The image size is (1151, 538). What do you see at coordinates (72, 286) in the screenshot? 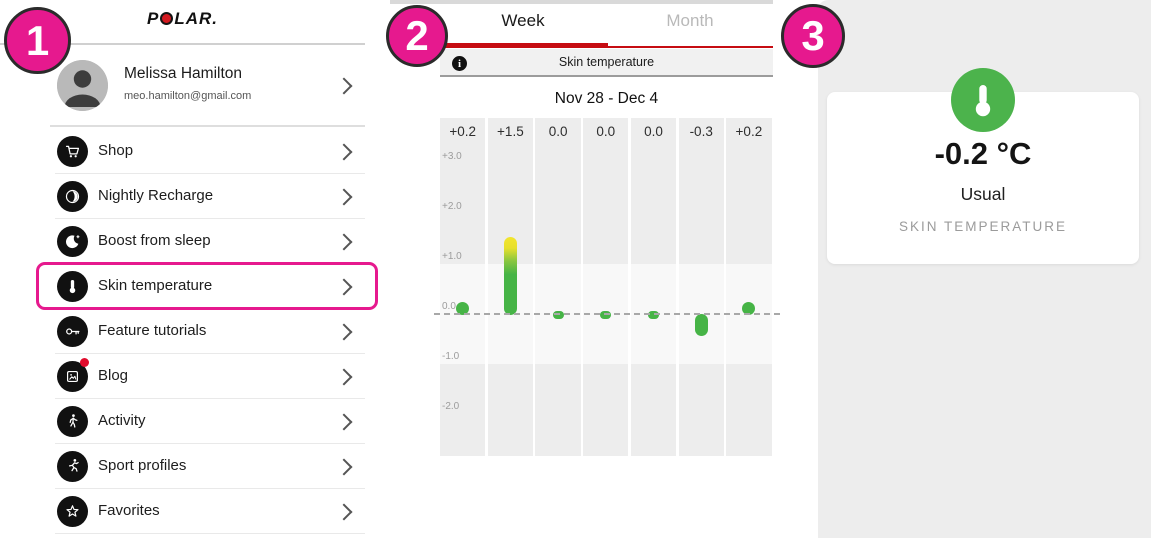
I see `thermometer-icon` at bounding box center [72, 286].